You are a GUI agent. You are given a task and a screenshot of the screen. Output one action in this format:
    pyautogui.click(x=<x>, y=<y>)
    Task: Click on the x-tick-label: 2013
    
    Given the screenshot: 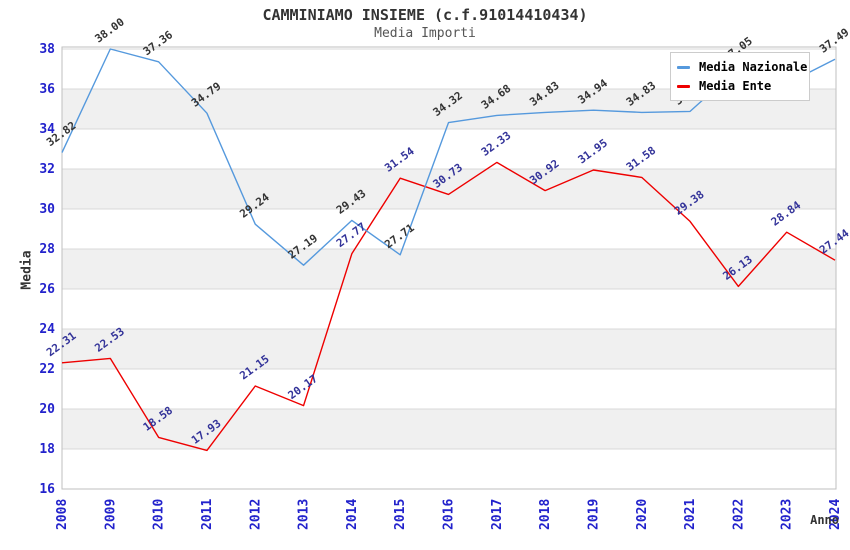 What is the action you would take?
    pyautogui.click(x=304, y=514)
    